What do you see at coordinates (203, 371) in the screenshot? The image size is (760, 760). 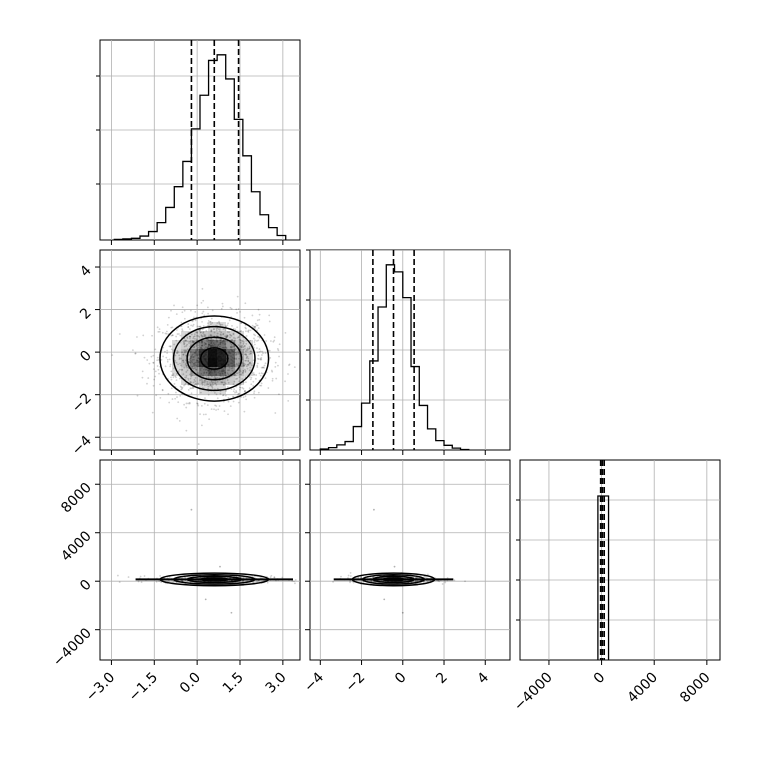 I see `density-bin` at bounding box center [203, 371].